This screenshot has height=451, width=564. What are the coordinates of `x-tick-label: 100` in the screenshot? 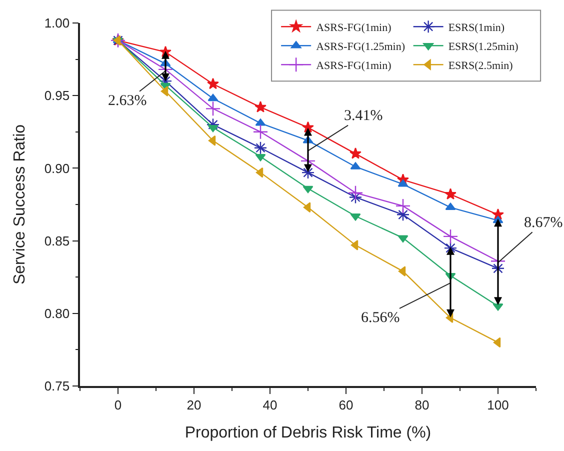 It's located at (498, 404).